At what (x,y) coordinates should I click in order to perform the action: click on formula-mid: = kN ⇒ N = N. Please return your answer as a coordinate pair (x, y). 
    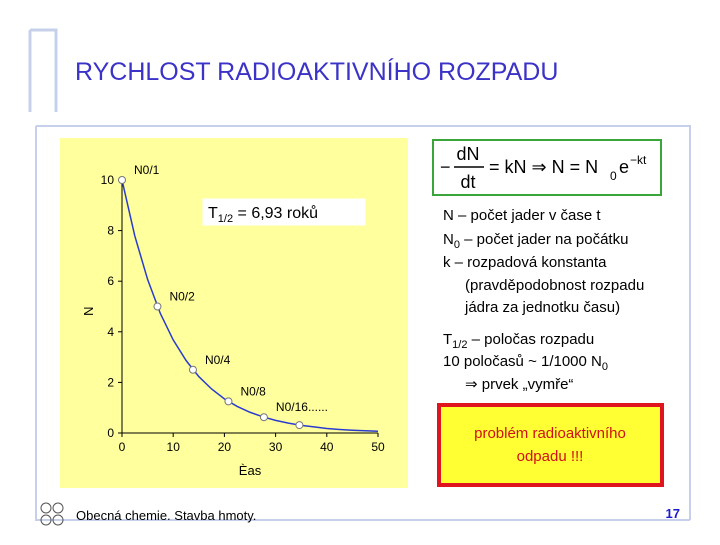
    Looking at the image, I should click on (543, 167).